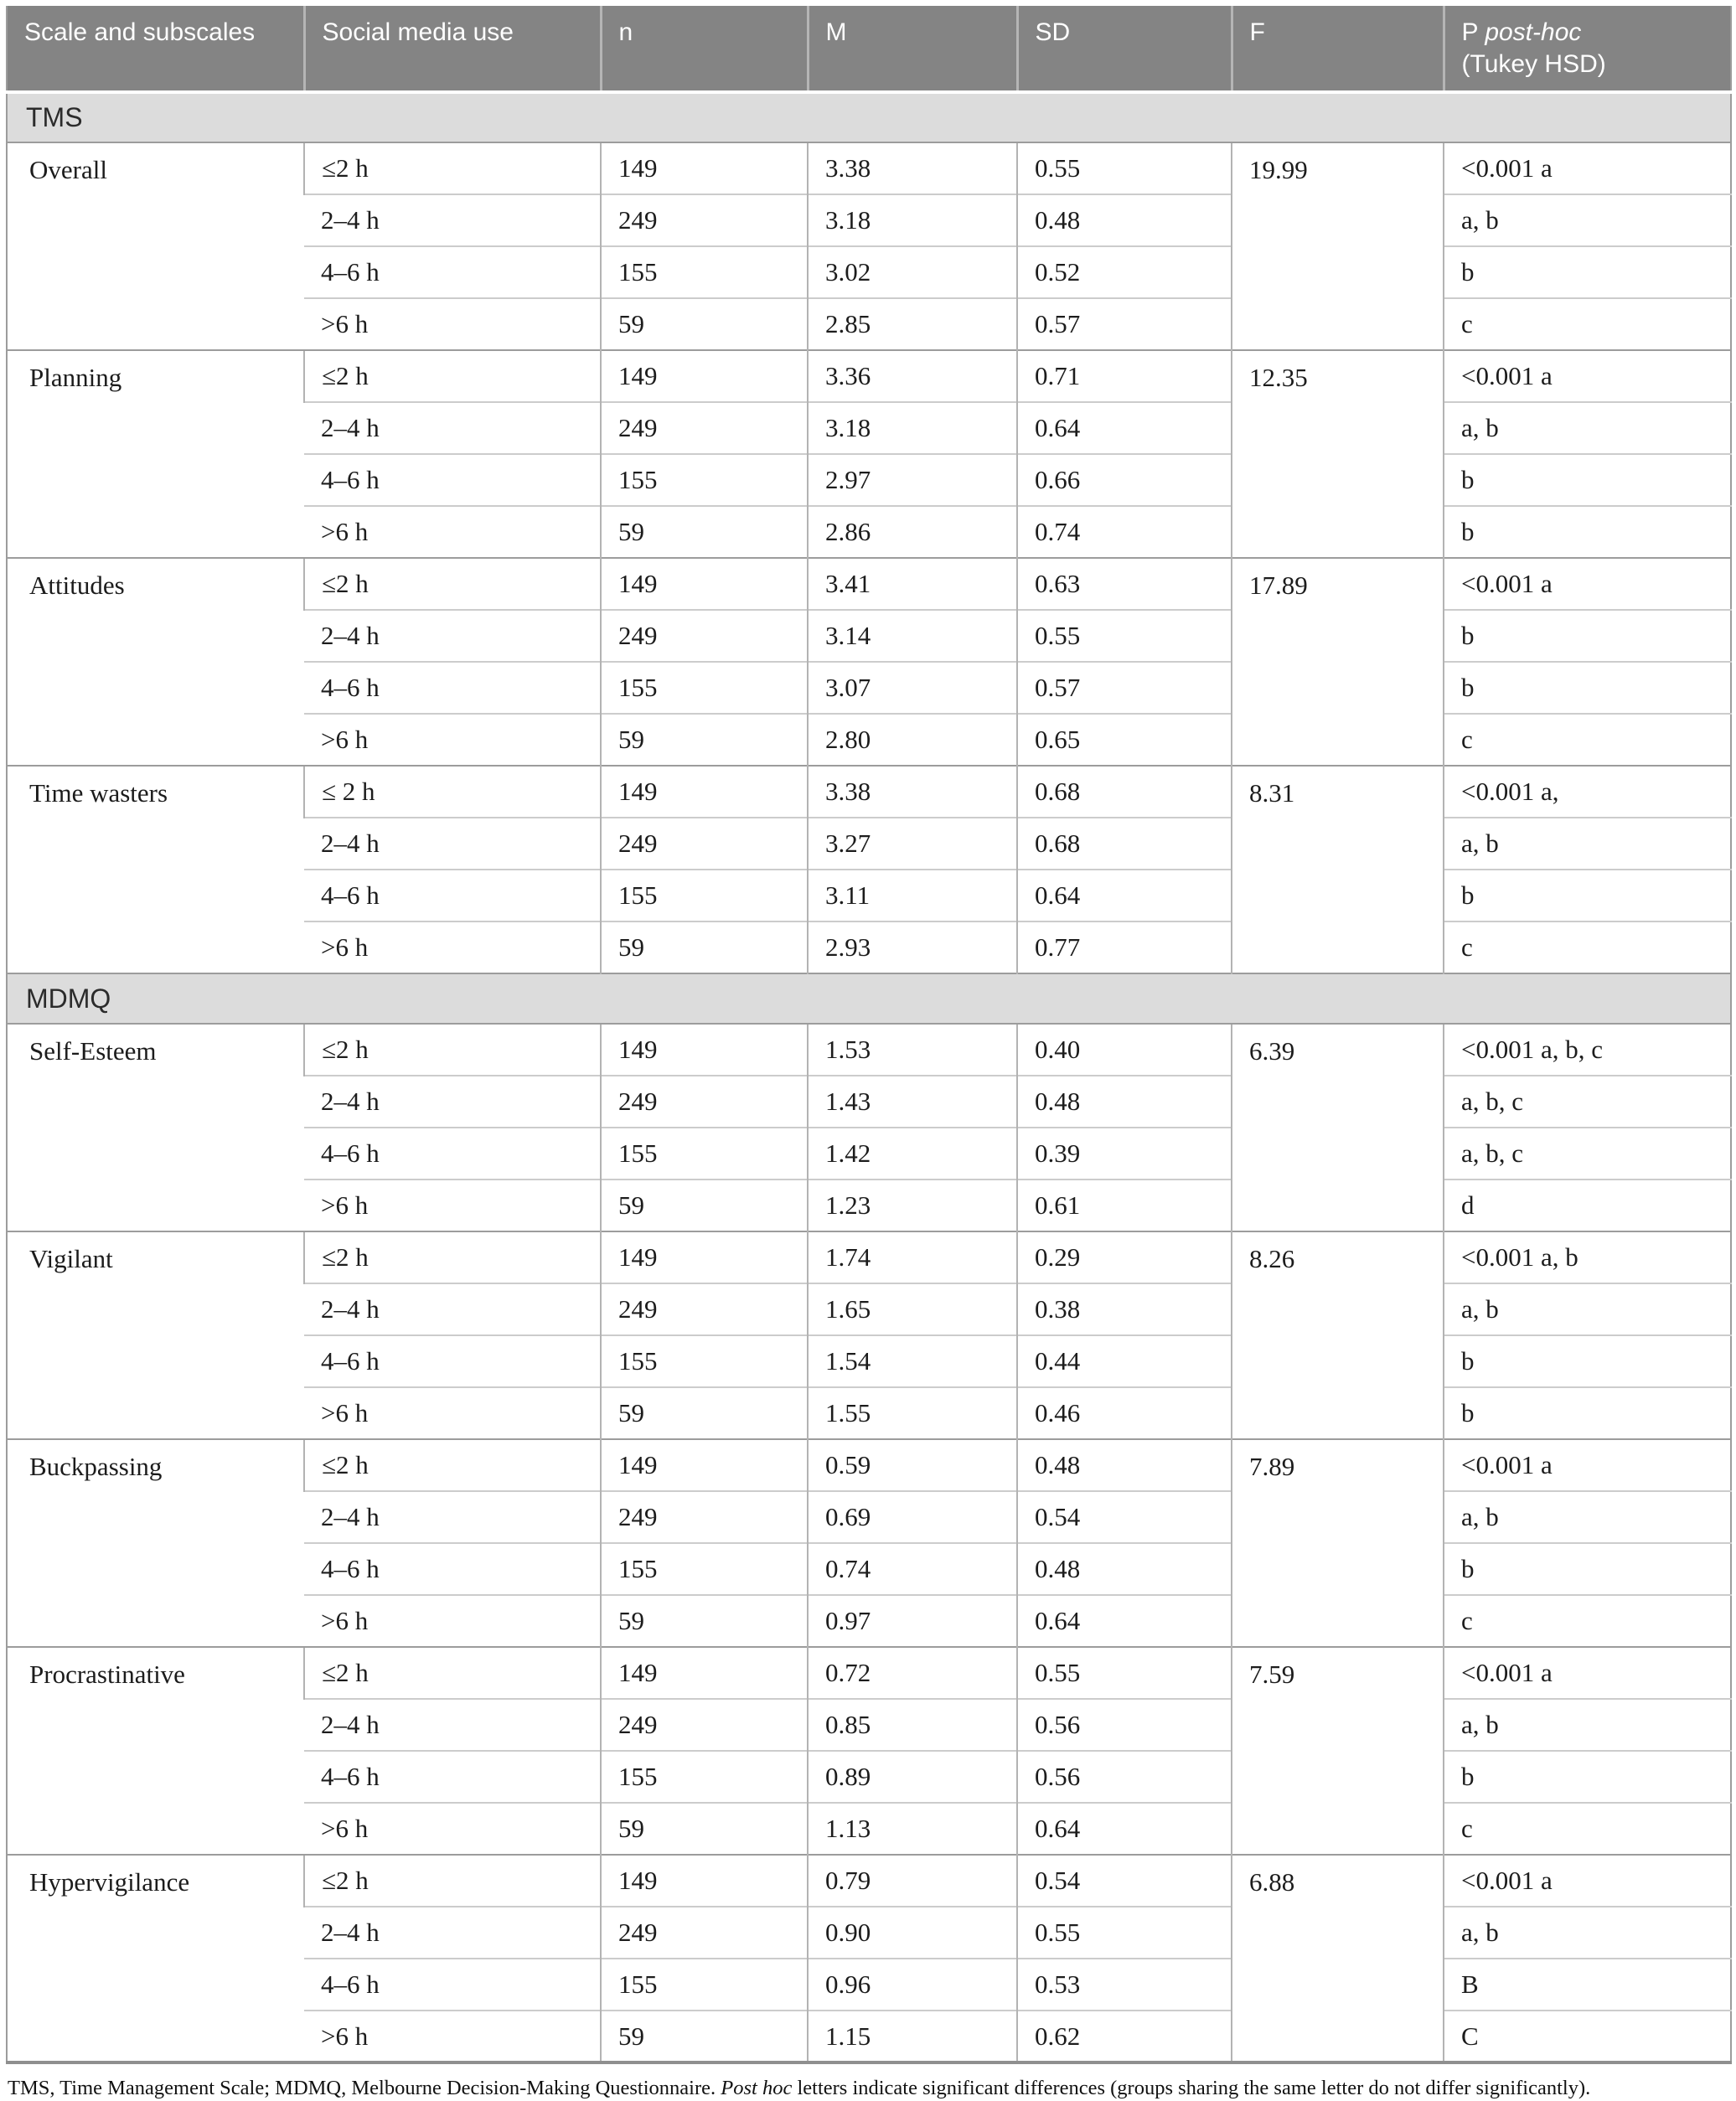 The image size is (1736, 2101). I want to click on scale-cell: Time wasters, so click(155, 869).